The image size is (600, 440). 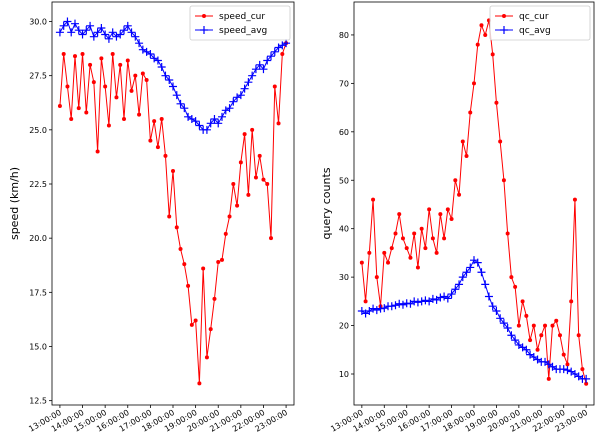 I want to click on legend-box, so click(x=540, y=23).